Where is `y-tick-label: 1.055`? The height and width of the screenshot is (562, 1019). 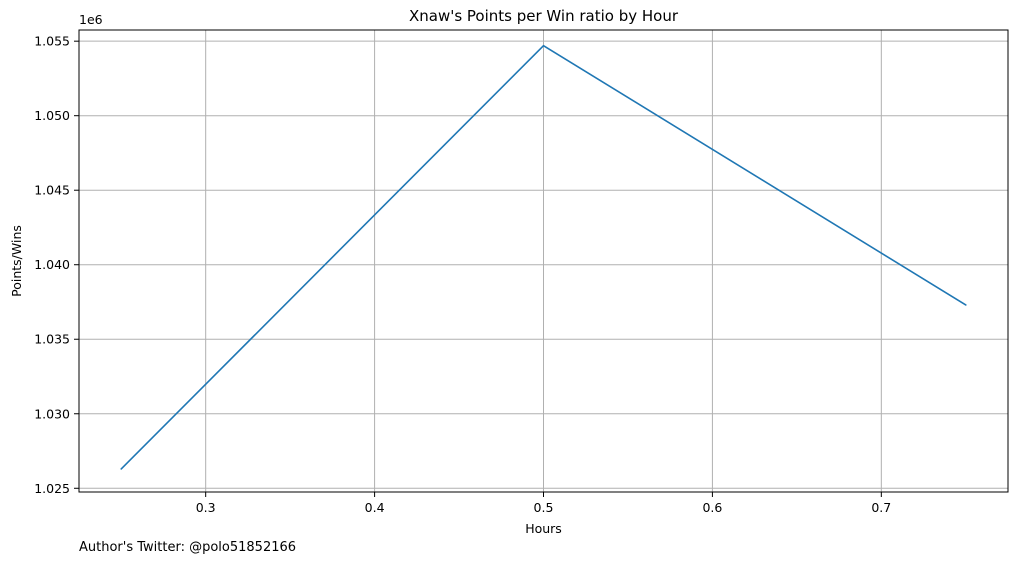
y-tick-label: 1.055 is located at coordinates (52, 41).